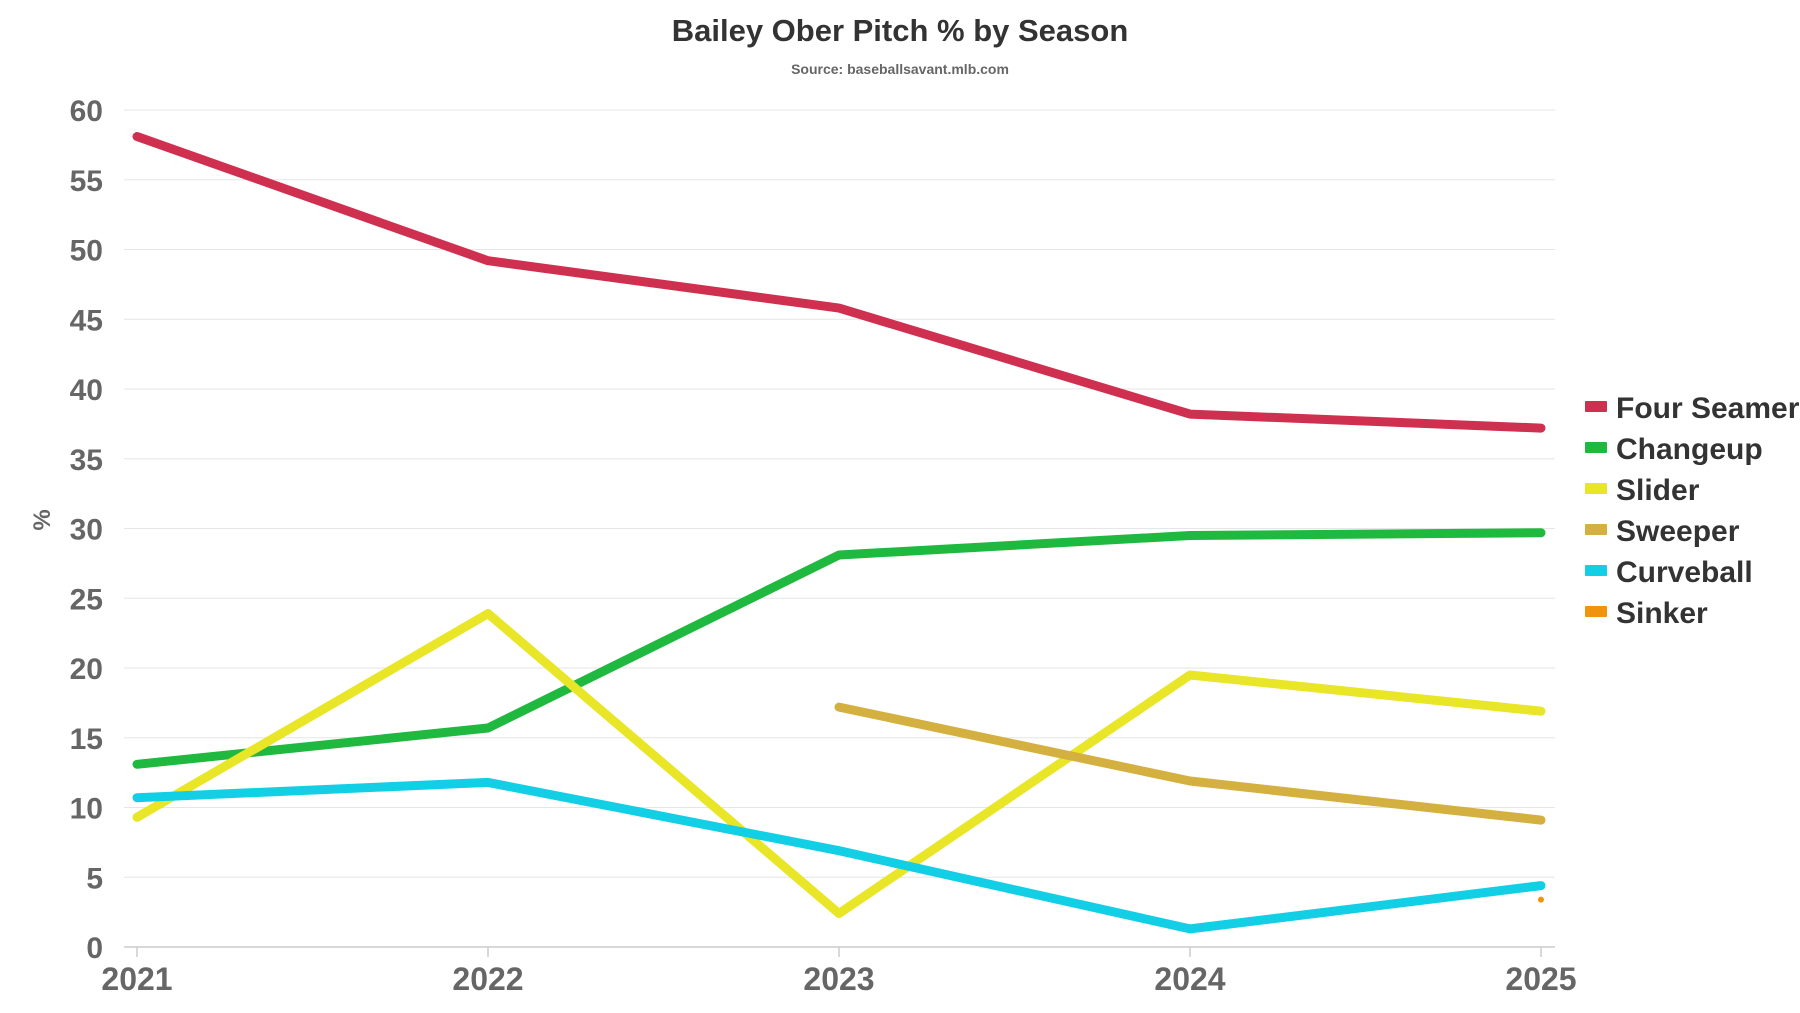  I want to click on legend-swatch-changeup, so click(1596, 447).